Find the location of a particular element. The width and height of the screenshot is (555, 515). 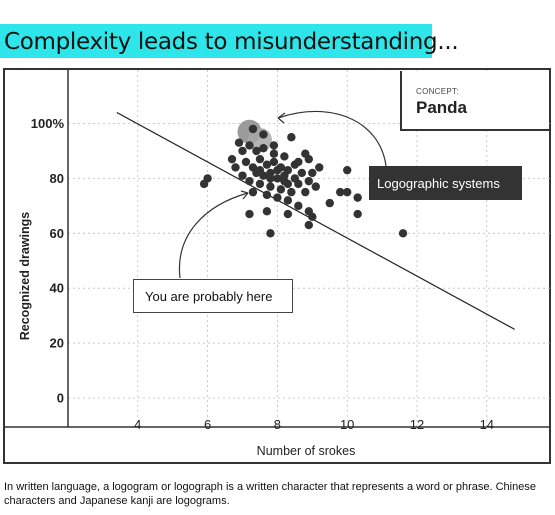

y-tick-label-80: 80 is located at coordinates (57, 178).